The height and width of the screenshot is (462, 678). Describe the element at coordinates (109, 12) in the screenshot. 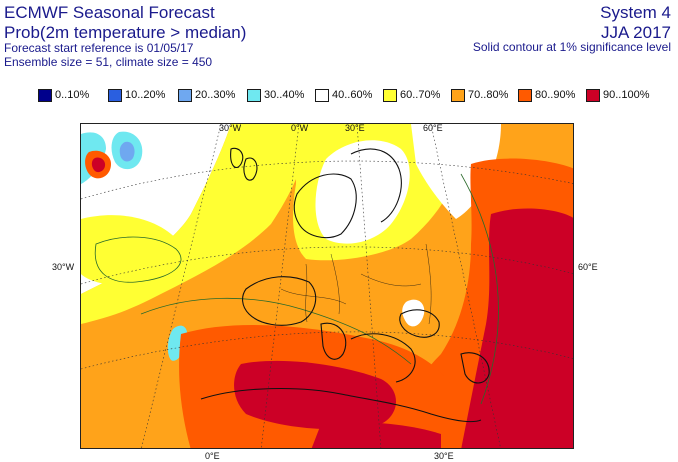

I see `map-title: ECMWF Seasonal Forecast` at that location.